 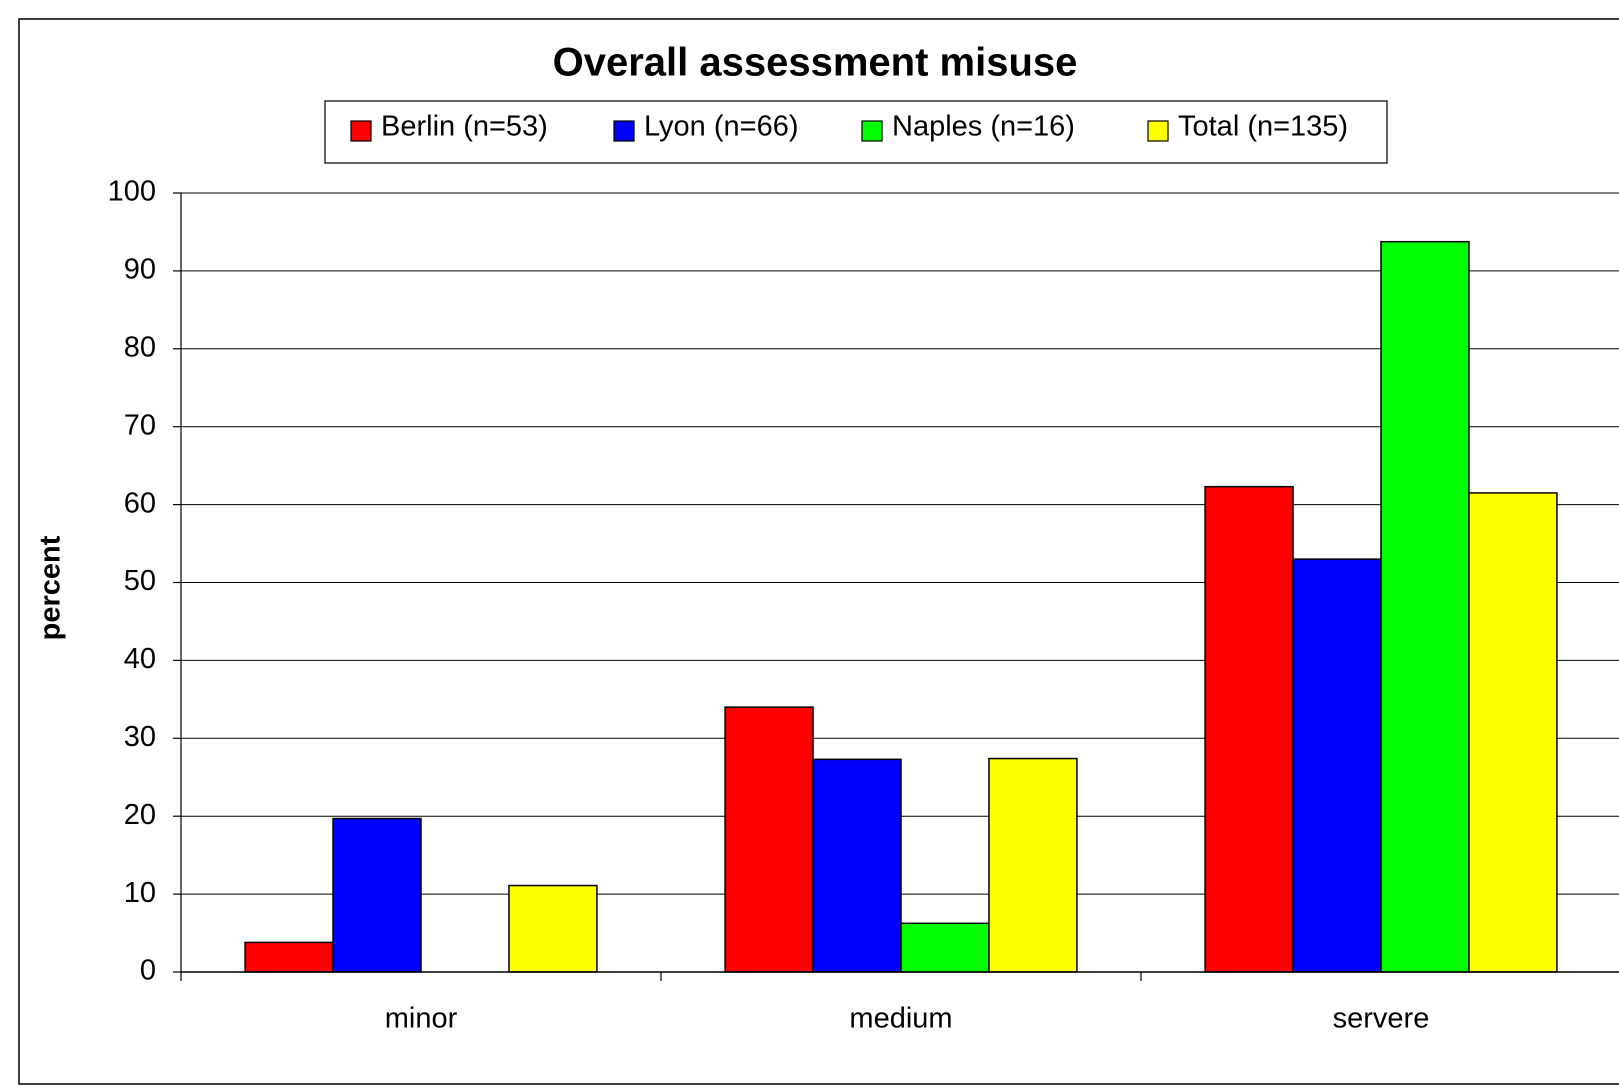 What do you see at coordinates (721, 127) in the screenshot?
I see `legend-label: Lyon (n=66)` at bounding box center [721, 127].